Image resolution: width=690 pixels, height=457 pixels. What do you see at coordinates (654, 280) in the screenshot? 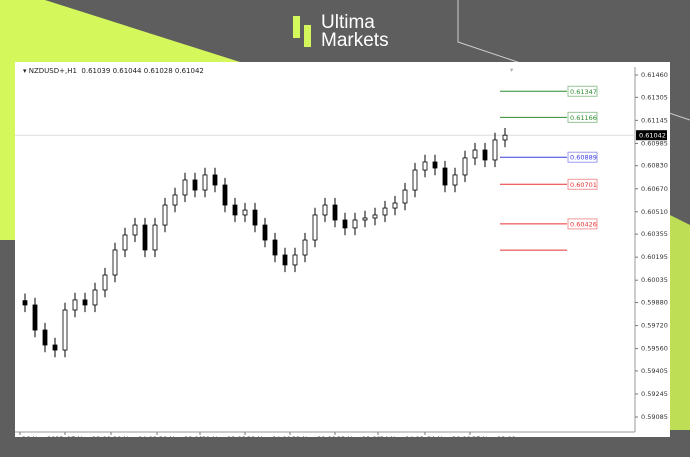
I see `y-tick-label: 0.60035` at bounding box center [654, 280].